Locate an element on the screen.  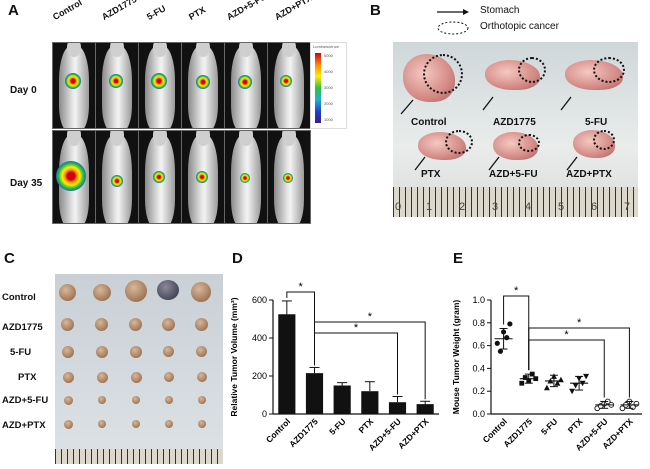
panel-label-a: A is located at coordinates (13, 10).